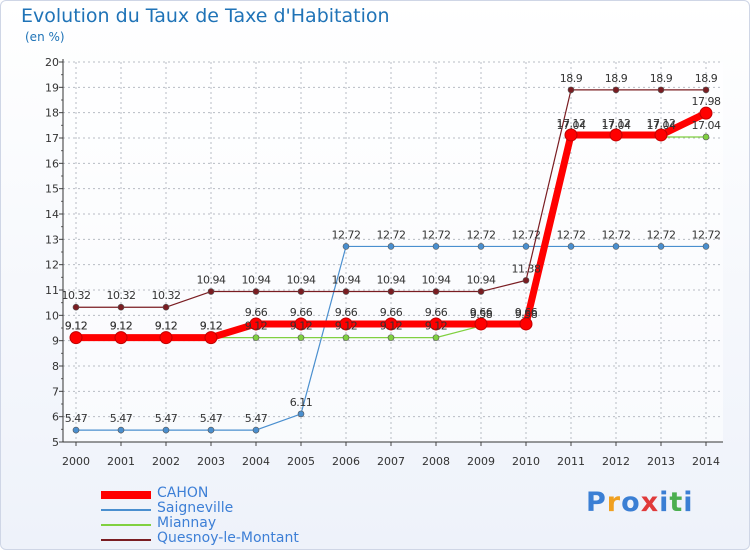 This screenshot has height=550, width=750. Describe the element at coordinates (52, 265) in the screenshot. I see `y-tick-label: 12` at that location.